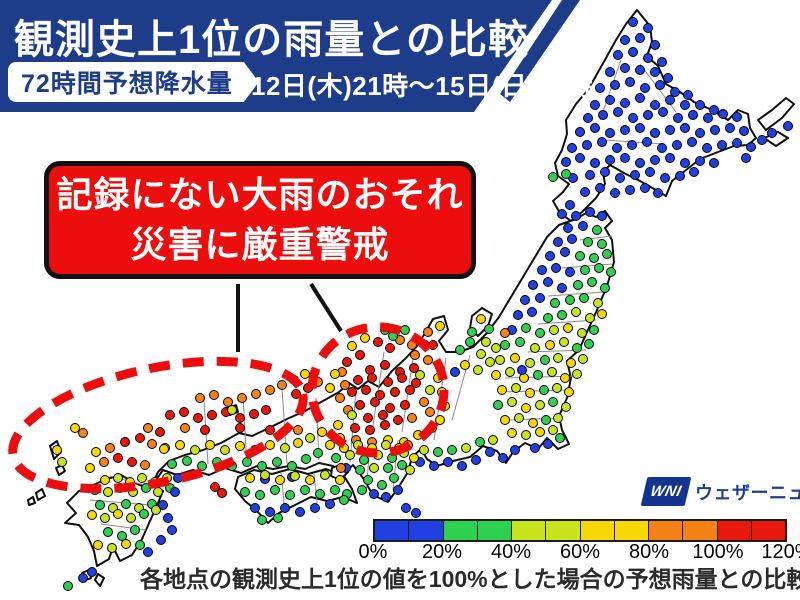  Describe the element at coordinates (580, 530) in the screenshot. I see `legend-bar` at that location.